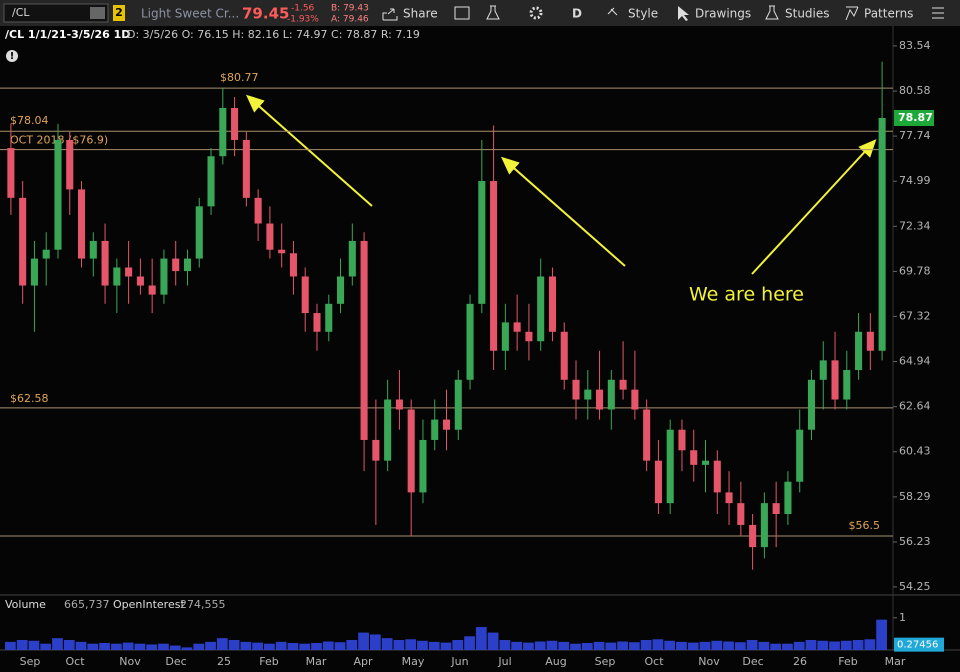  What do you see at coordinates (149, 604) in the screenshot?
I see `oi-label: OpenInterest` at bounding box center [149, 604].